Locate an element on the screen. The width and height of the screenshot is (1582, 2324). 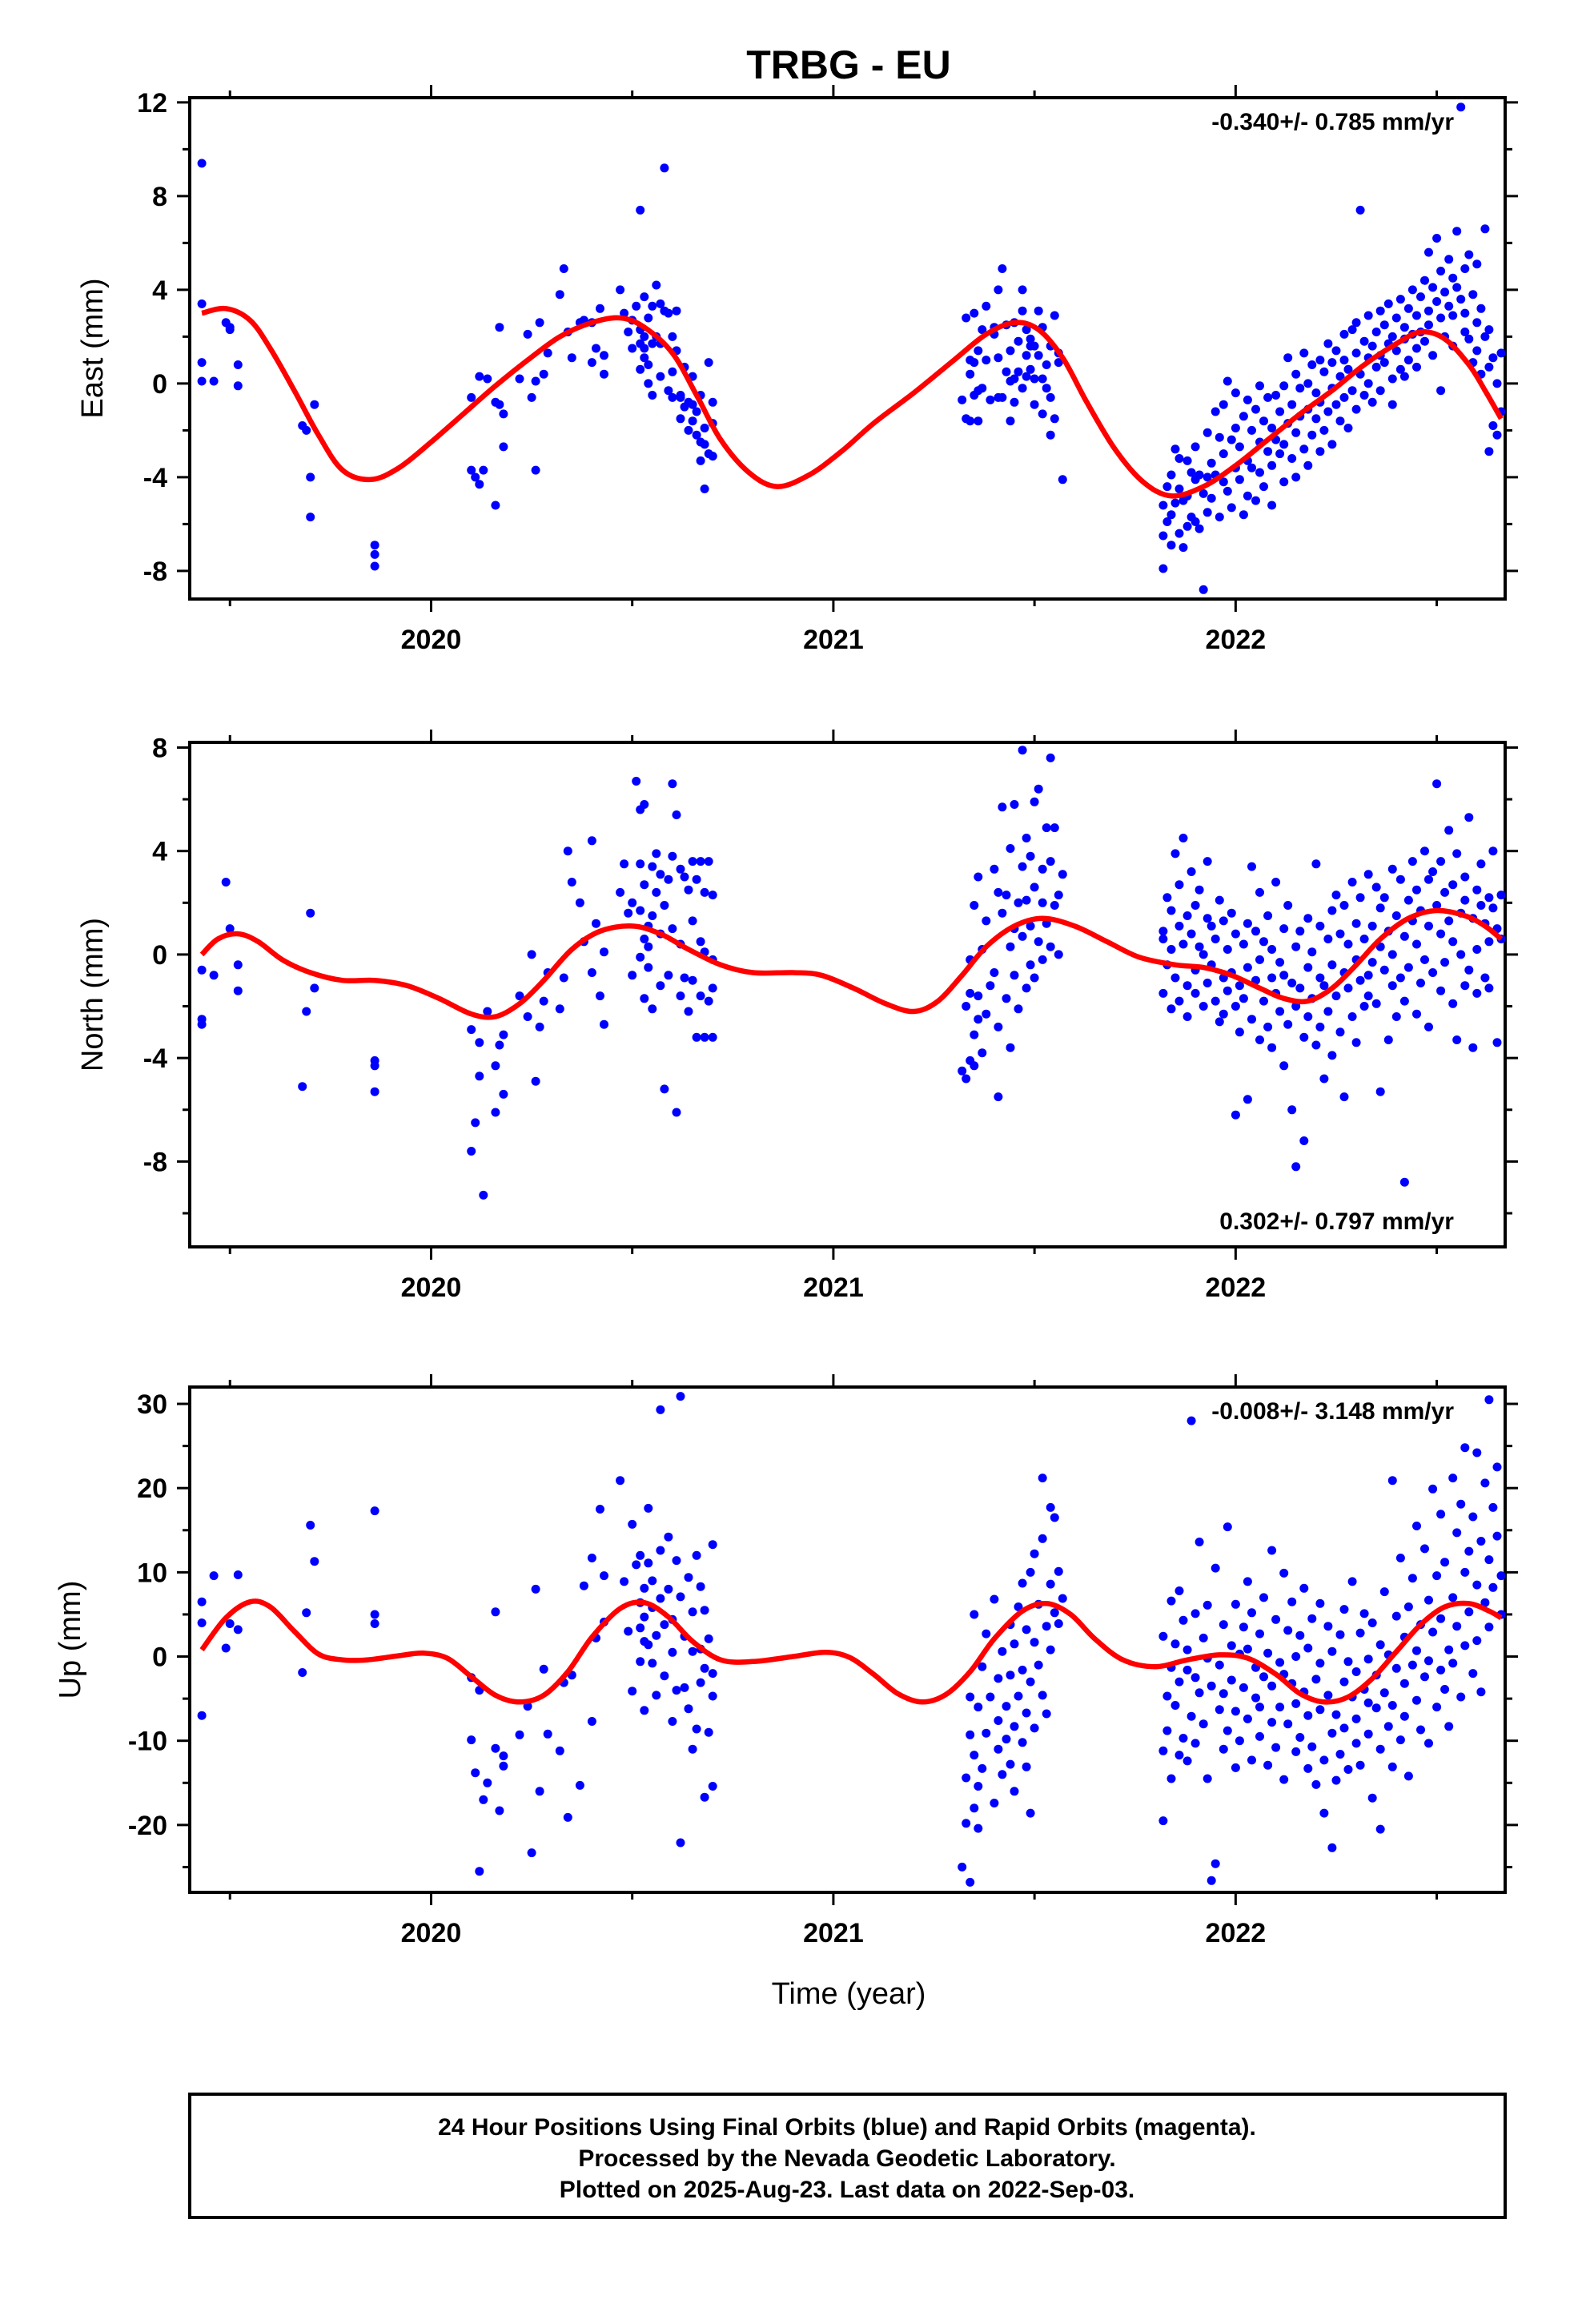
up-y-tick-label: 0 is located at coordinates (159, 1657).